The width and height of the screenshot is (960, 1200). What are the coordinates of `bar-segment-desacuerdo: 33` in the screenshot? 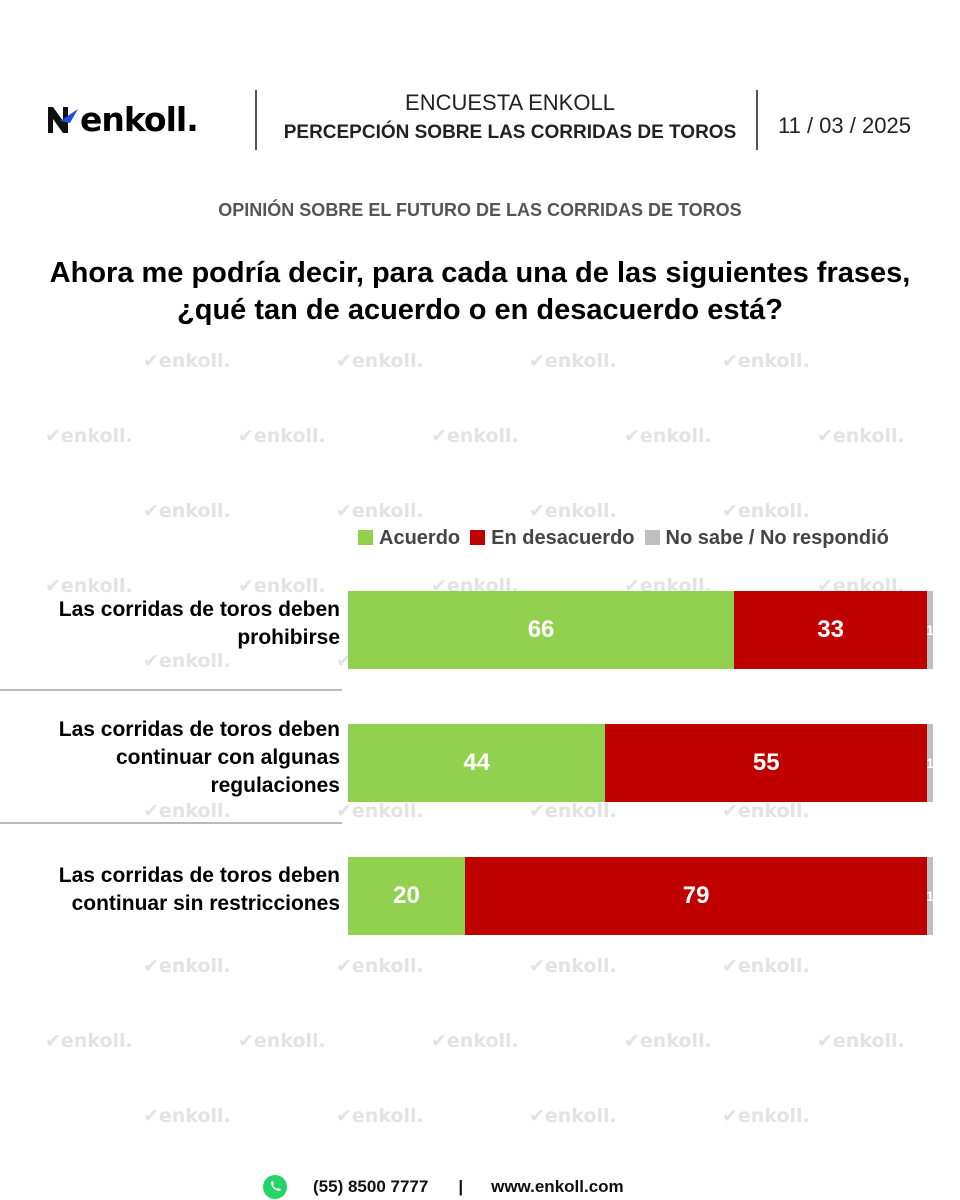 It's located at (831, 630).